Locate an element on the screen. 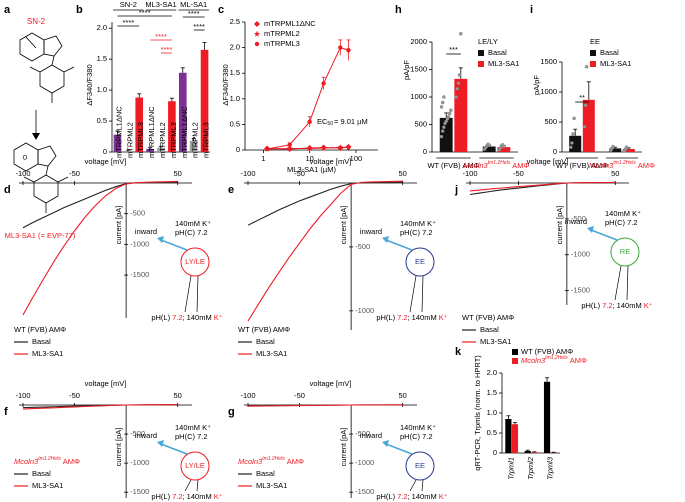  x-axis-label: ML3-SA1 (µM) is located at coordinates (311, 169).